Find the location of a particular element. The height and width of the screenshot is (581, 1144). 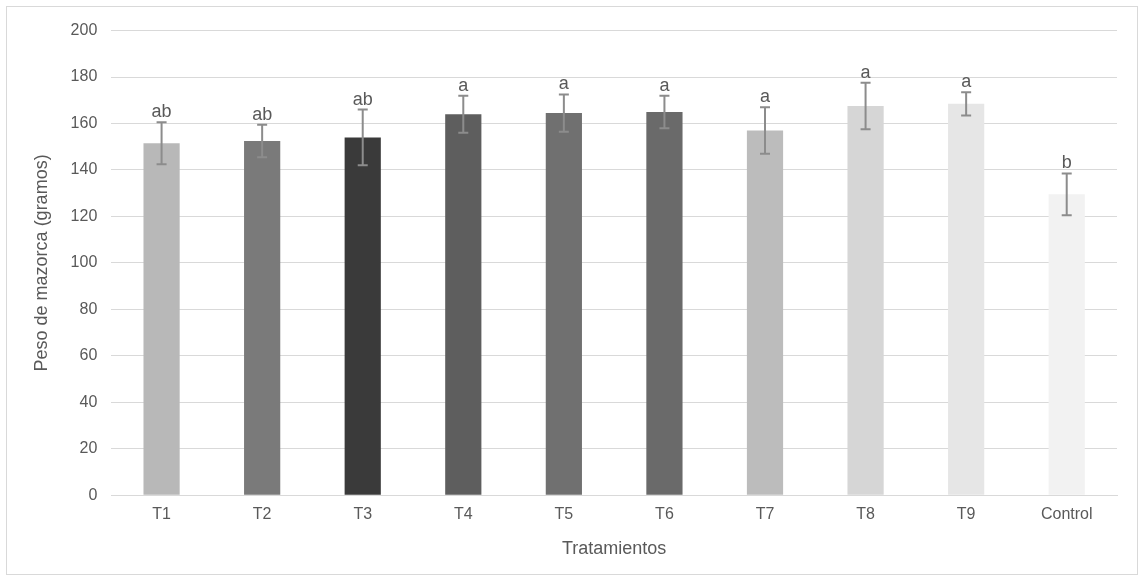

y-tick-label: 80 is located at coordinates (88, 308).